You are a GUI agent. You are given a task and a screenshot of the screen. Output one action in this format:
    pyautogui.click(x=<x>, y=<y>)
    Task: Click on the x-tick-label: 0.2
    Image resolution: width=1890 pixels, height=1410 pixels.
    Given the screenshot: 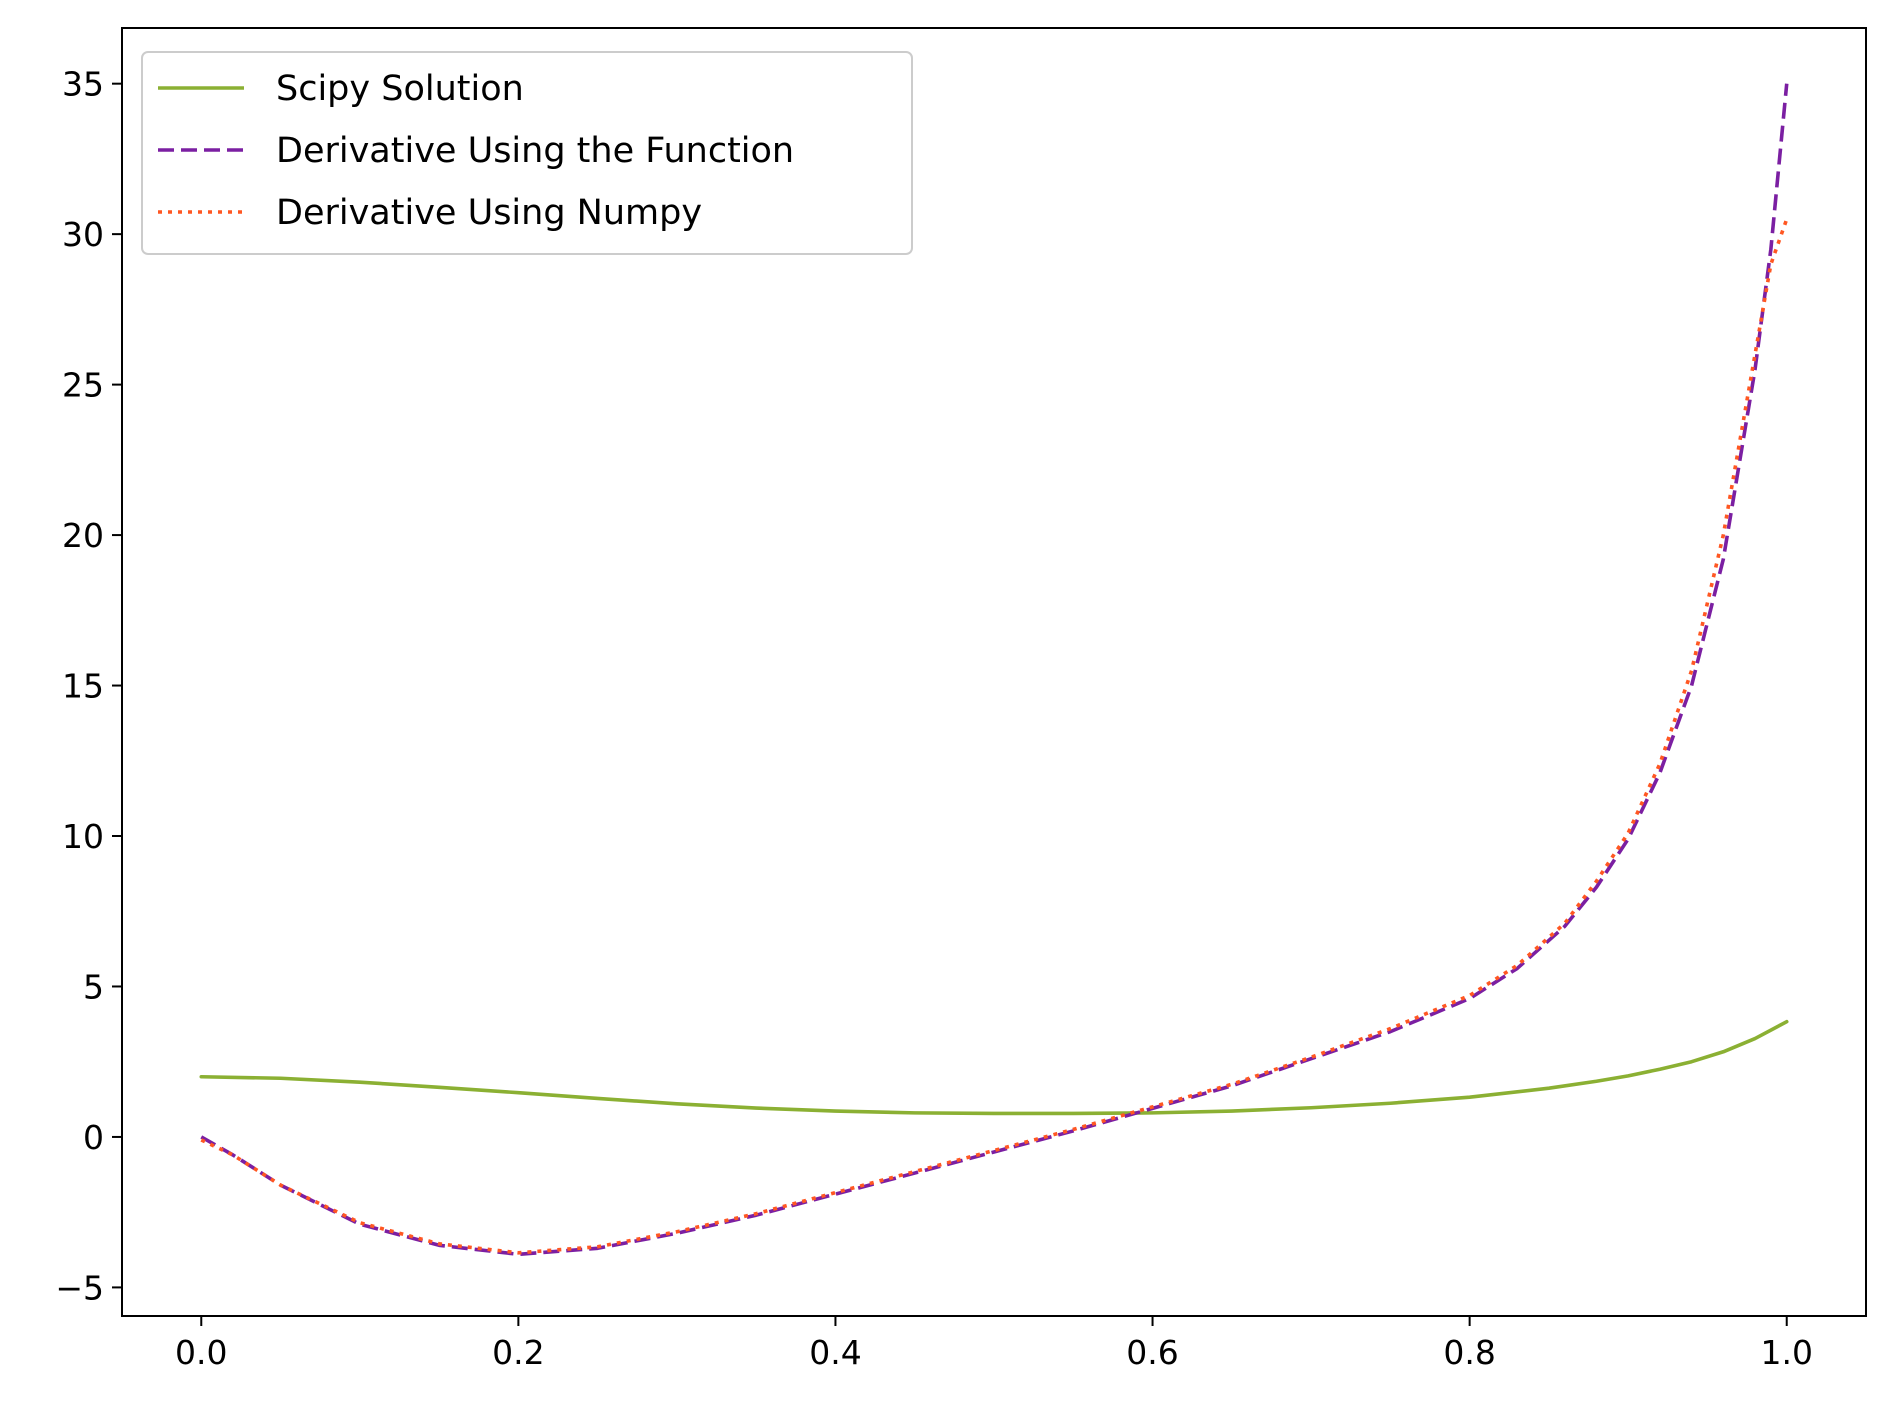 What is the action you would take?
    pyautogui.click(x=518, y=1352)
    